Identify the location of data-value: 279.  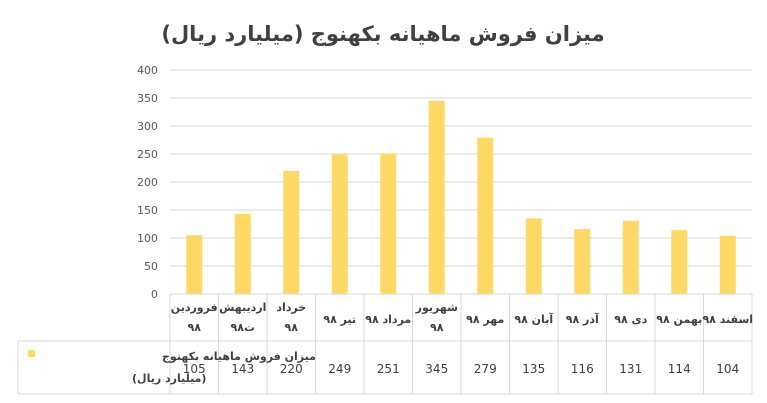
(485, 369).